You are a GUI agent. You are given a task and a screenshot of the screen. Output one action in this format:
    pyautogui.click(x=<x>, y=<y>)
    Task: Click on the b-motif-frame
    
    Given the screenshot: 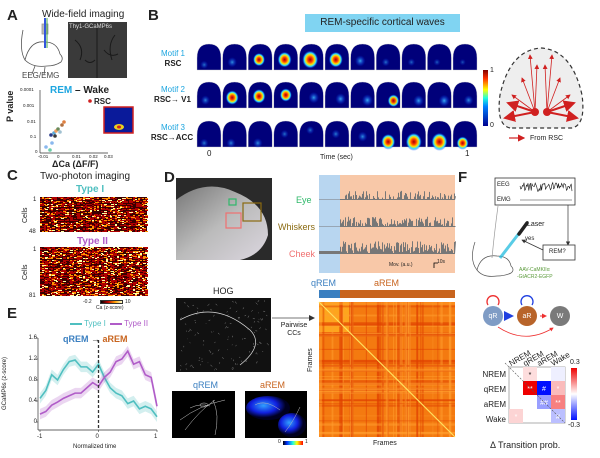 What is the action you would take?
    pyautogui.click(x=388, y=57)
    